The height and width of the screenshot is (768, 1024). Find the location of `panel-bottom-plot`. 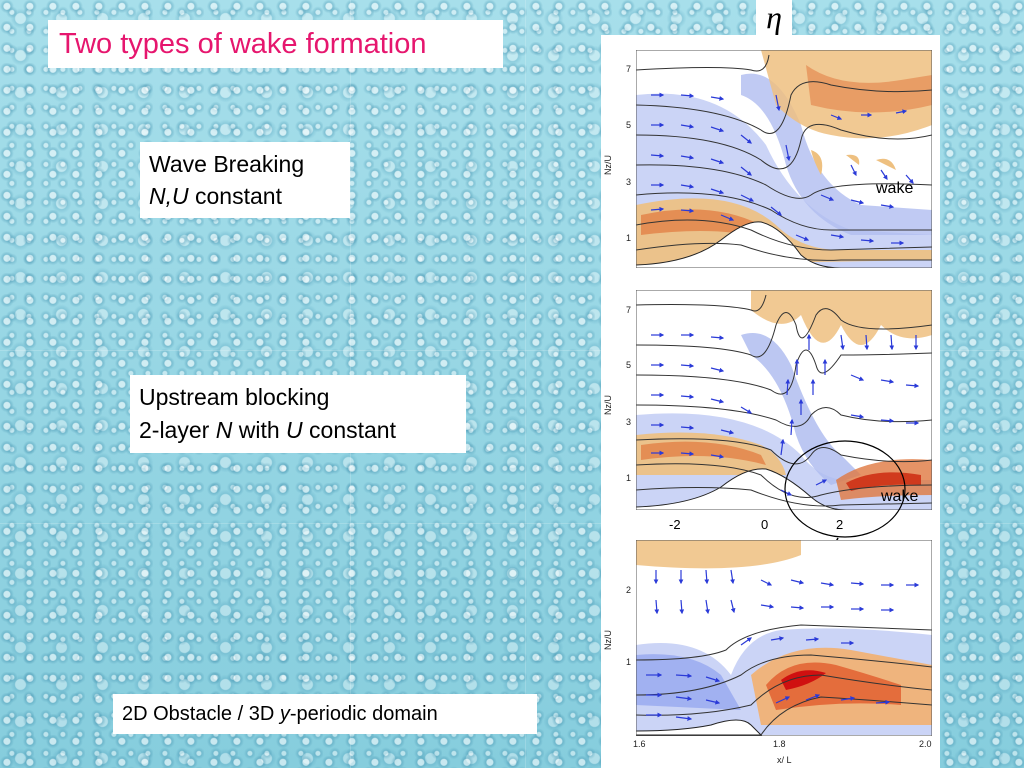

panel-bottom-plot is located at coordinates (784, 638).